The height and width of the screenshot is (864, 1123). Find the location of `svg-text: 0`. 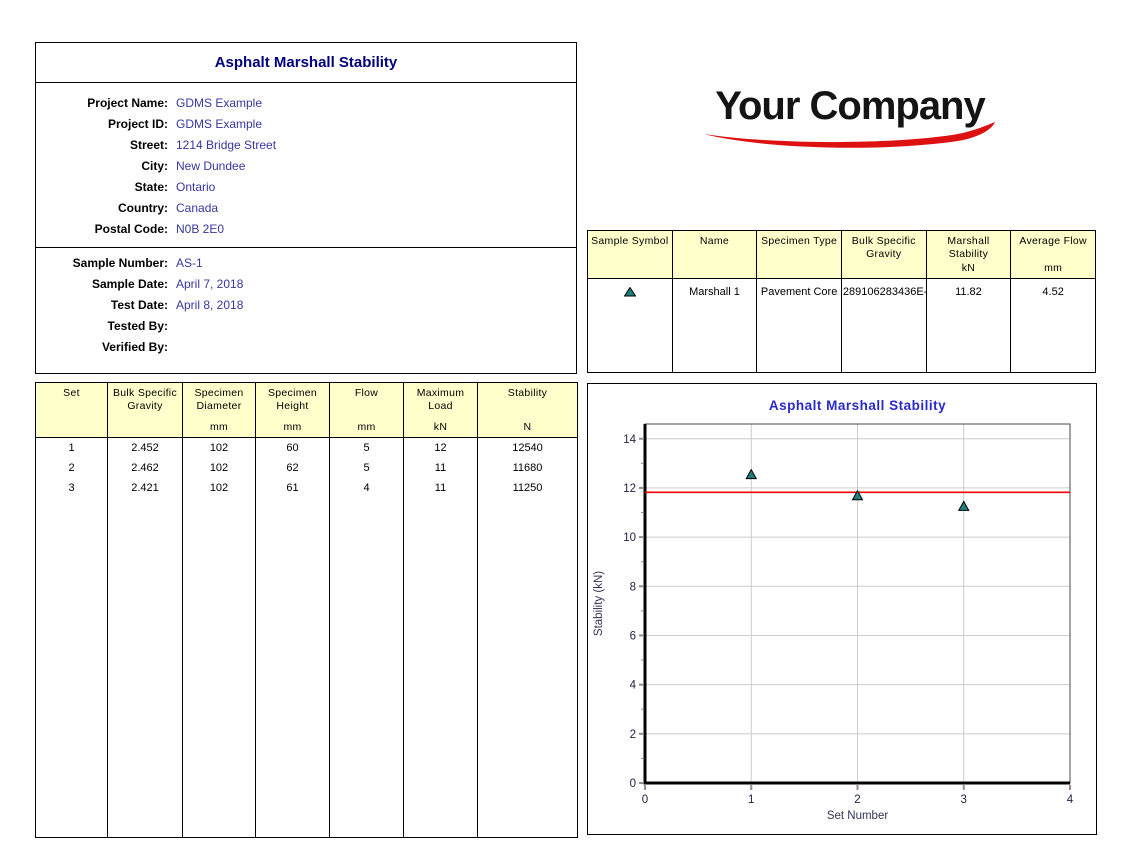

svg-text: 0 is located at coordinates (645, 800).